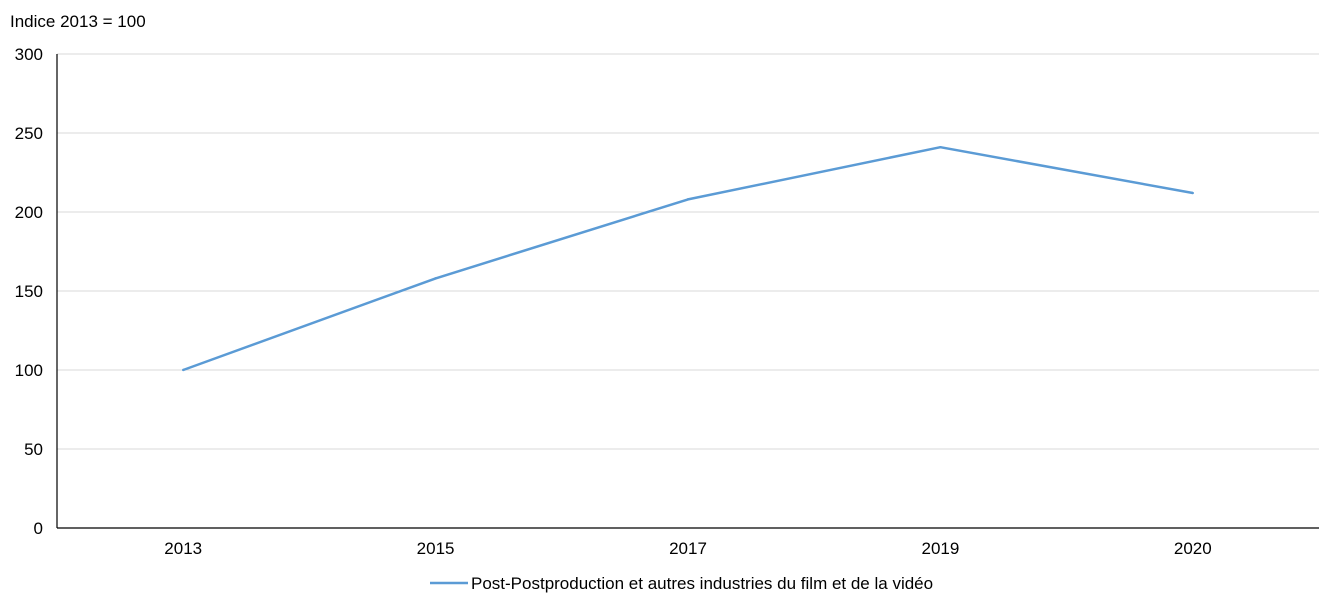 The image size is (1333, 596). Describe the element at coordinates (940, 548) in the screenshot. I see `x-tick-label: 2019` at that location.